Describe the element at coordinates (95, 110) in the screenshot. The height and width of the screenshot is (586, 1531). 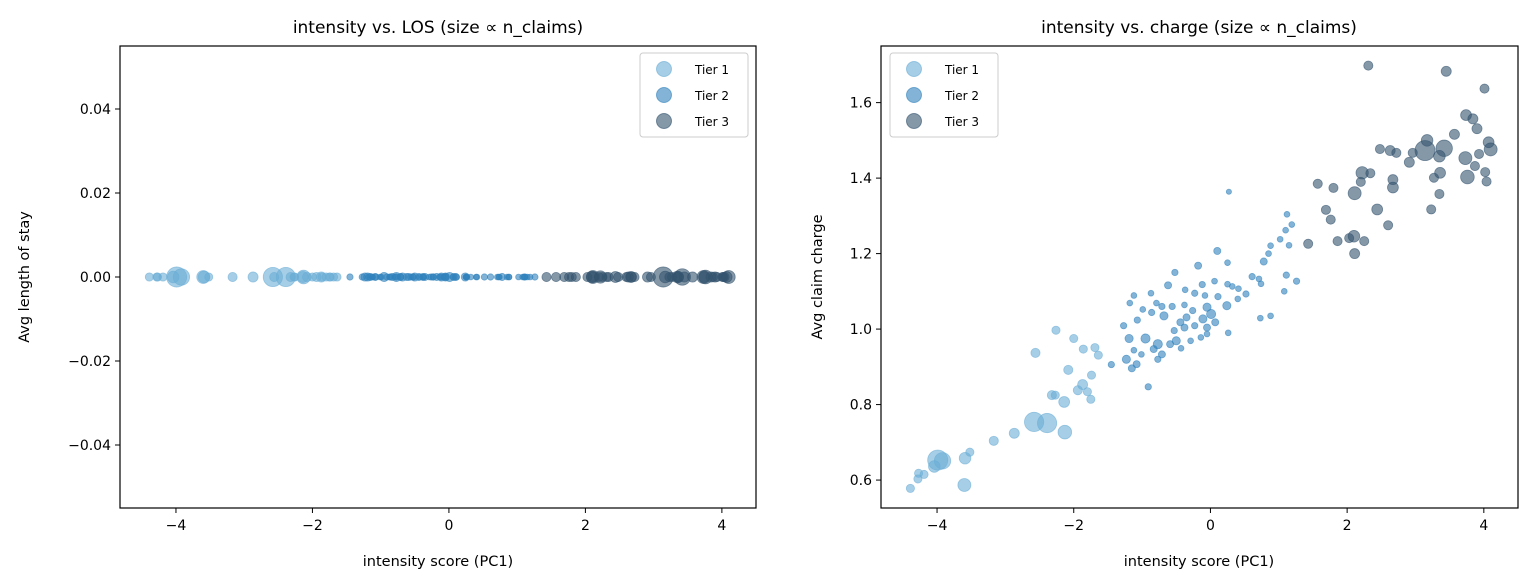
I see `y-tick-label: 0.04` at that location.